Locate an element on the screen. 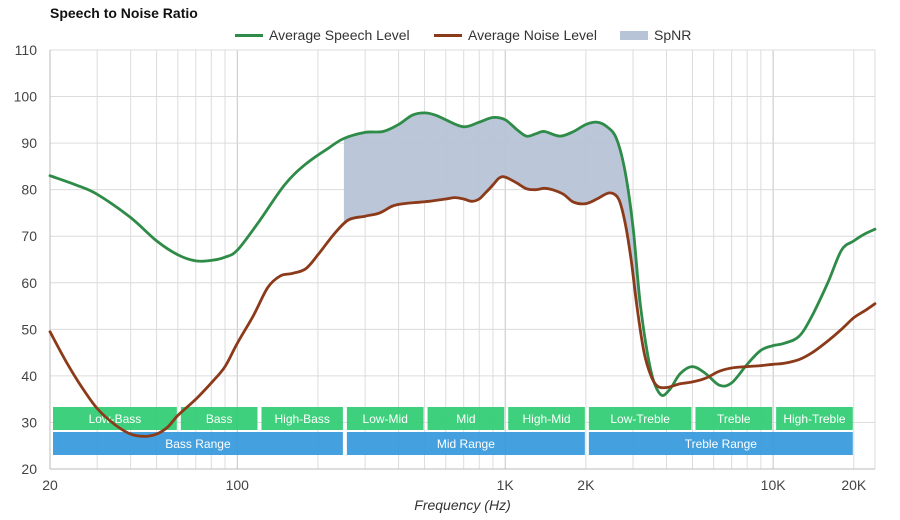 Image resolution: width=900 pixels, height=520 pixels. spnr-area is located at coordinates (491, 215).